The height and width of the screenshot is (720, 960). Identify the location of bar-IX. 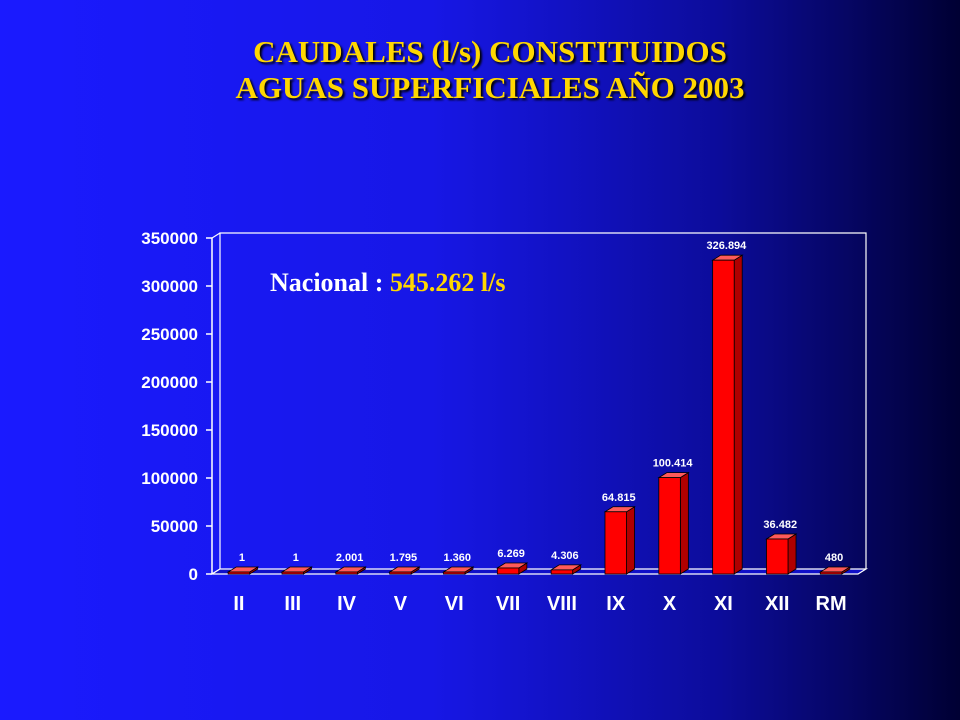
(619, 540).